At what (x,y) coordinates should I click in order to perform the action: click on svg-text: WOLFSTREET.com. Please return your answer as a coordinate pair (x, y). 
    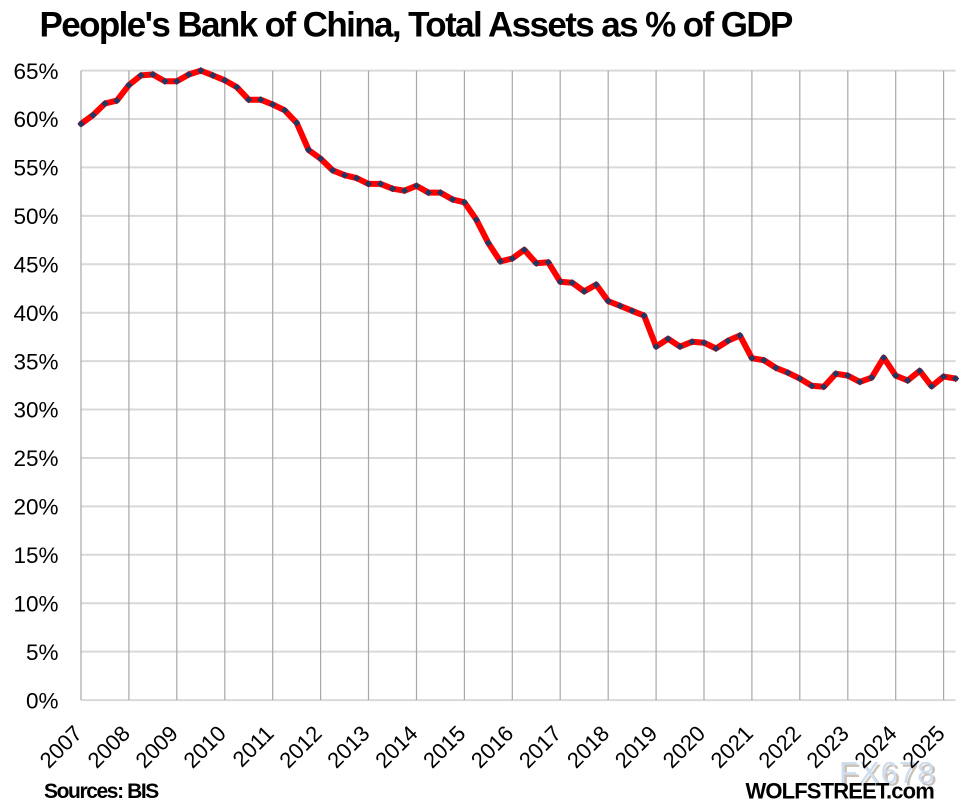
    Looking at the image, I should click on (839, 790).